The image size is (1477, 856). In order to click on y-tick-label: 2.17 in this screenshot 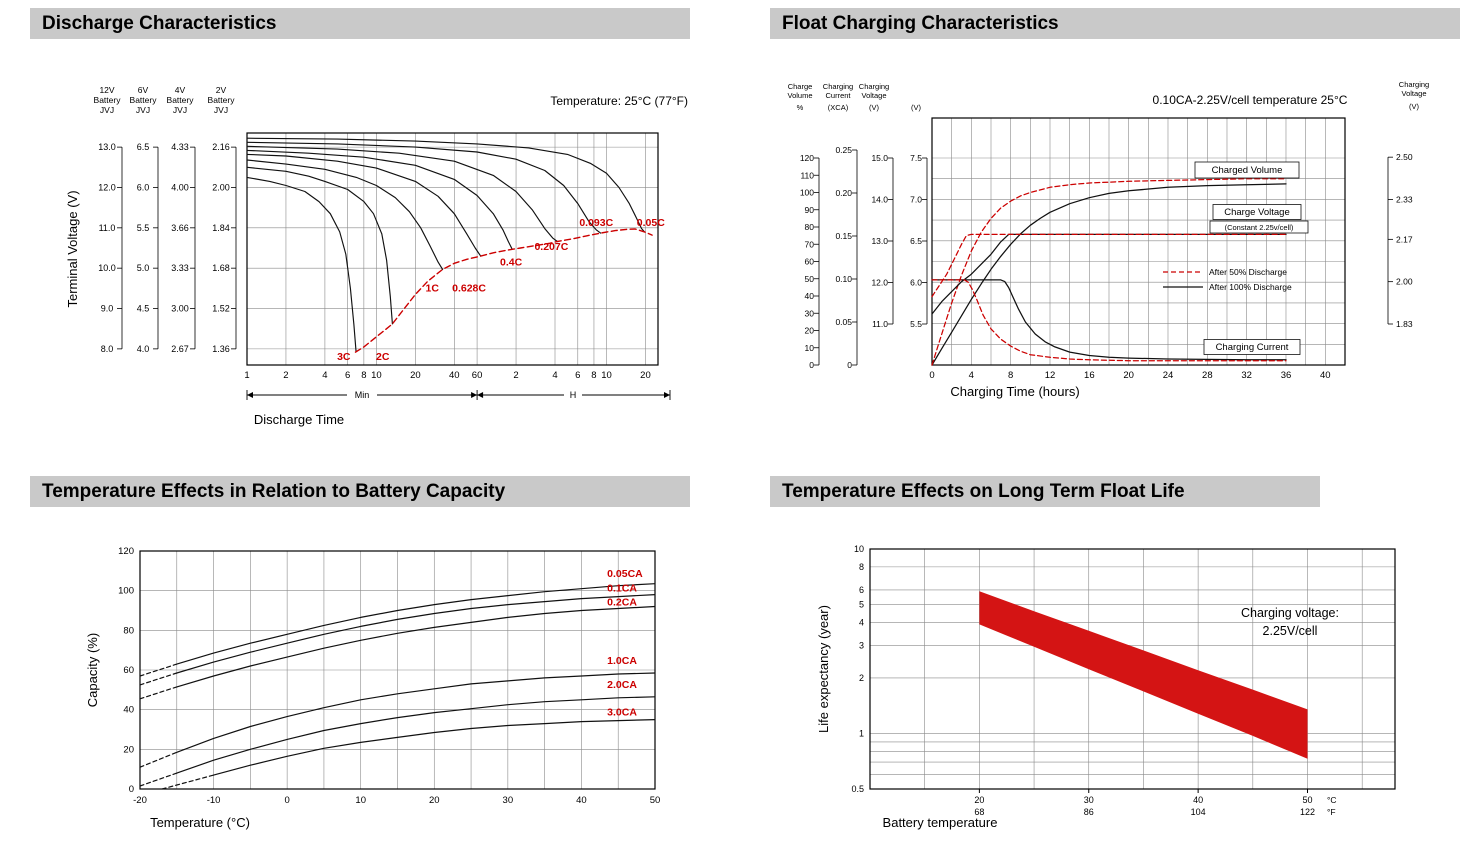, I will do `click(1404, 239)`.